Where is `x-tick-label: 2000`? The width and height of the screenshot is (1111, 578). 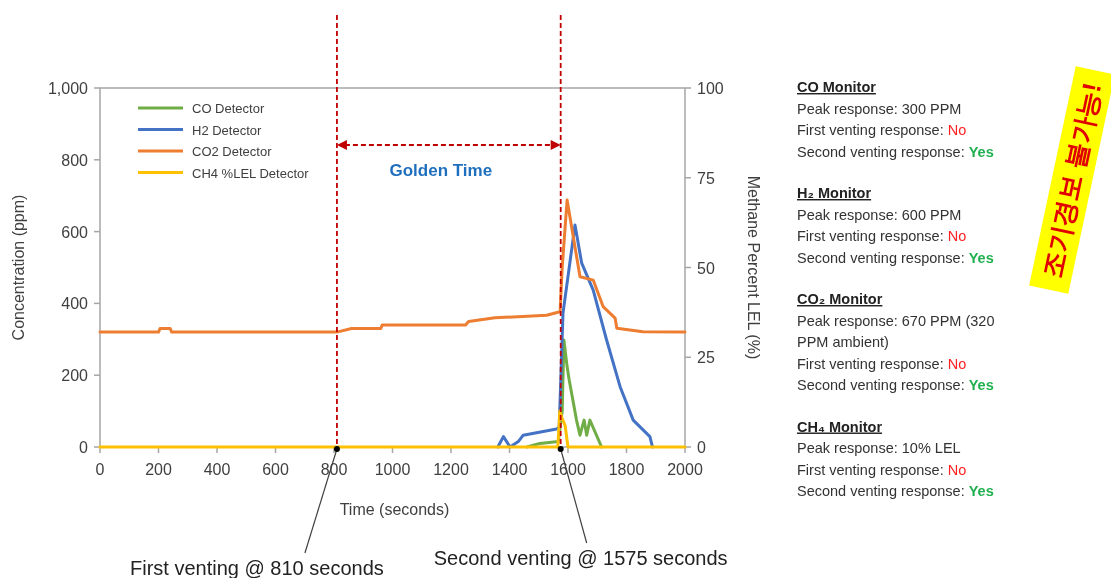 x-tick-label: 2000 is located at coordinates (685, 469).